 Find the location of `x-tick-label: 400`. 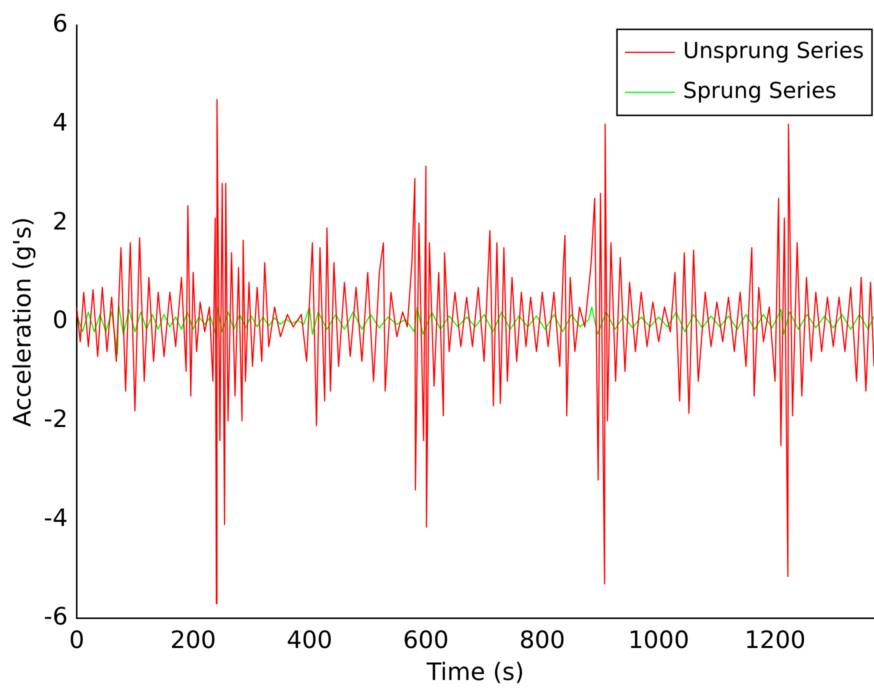

x-tick-label: 400 is located at coordinates (309, 640).